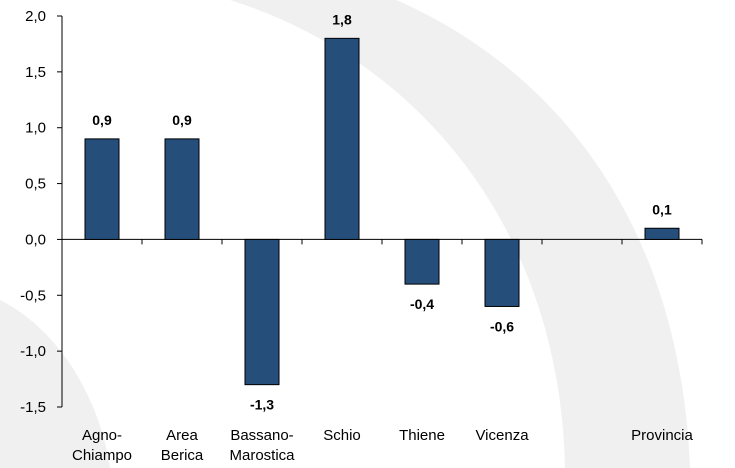 The image size is (735, 468). Describe the element at coordinates (662, 435) in the screenshot. I see `category-label: Provincia` at that location.